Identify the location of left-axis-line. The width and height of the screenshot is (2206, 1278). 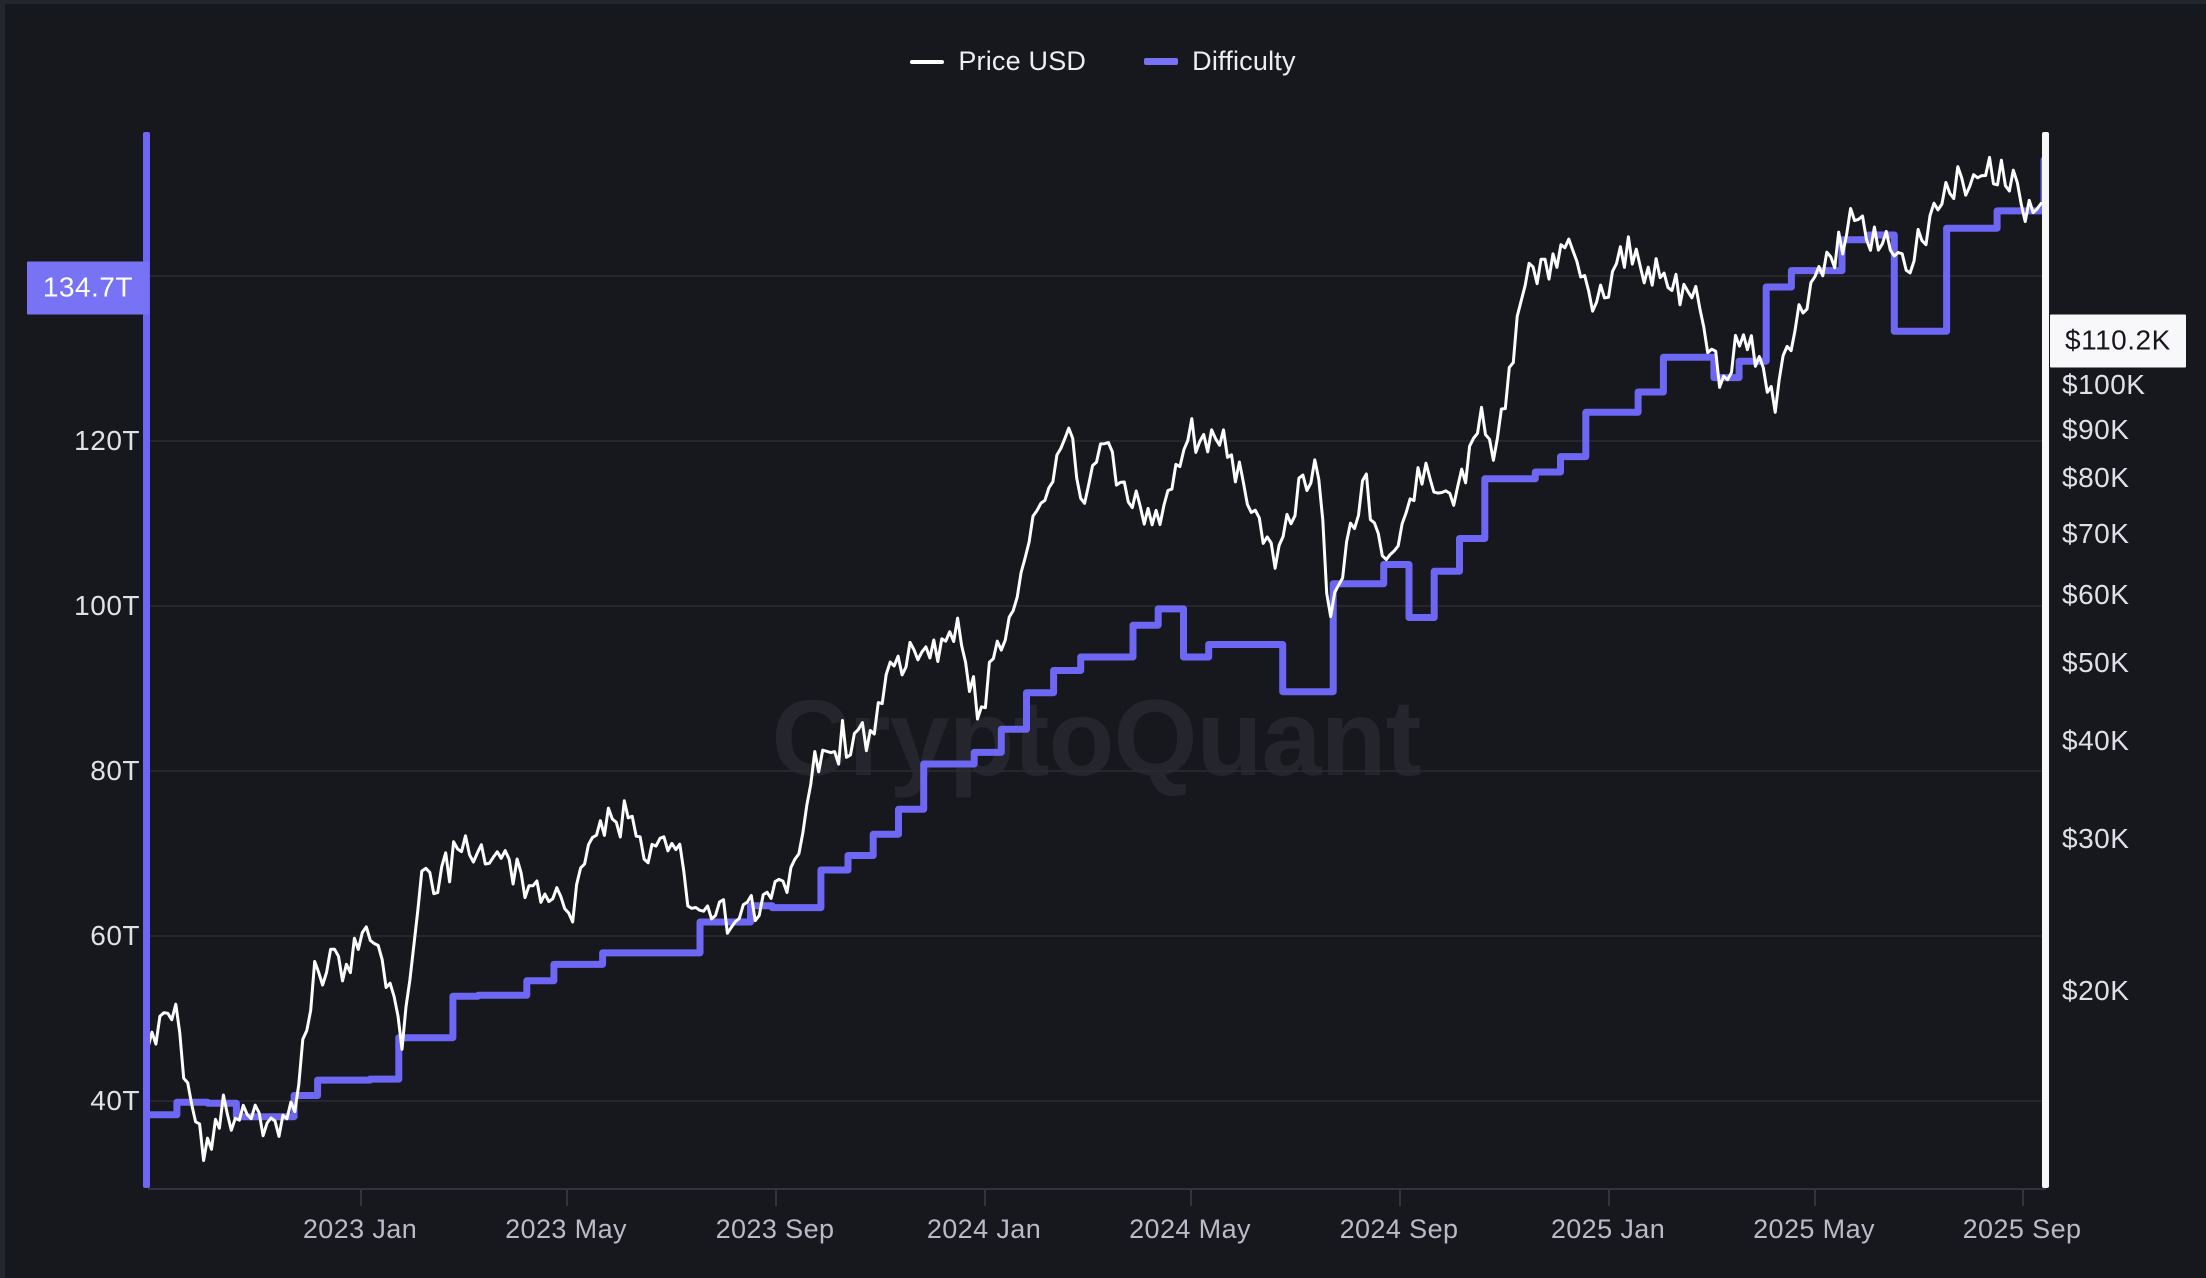
(146, 660).